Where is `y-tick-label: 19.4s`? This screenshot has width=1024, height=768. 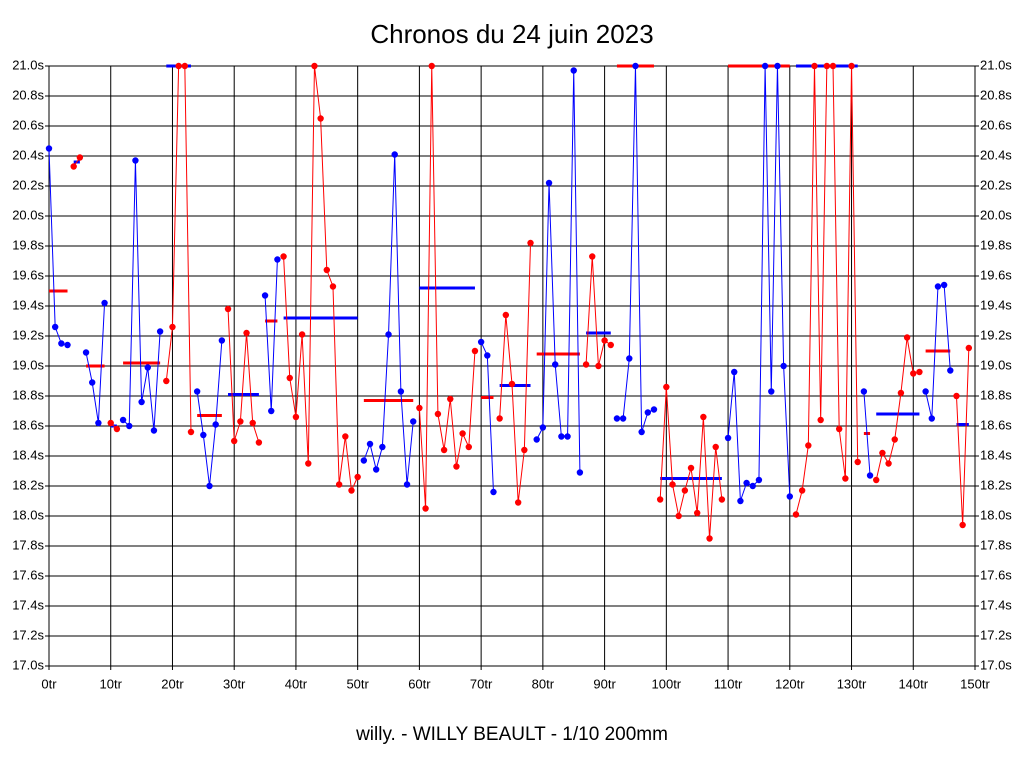 y-tick-label: 19.4s is located at coordinates (28, 304).